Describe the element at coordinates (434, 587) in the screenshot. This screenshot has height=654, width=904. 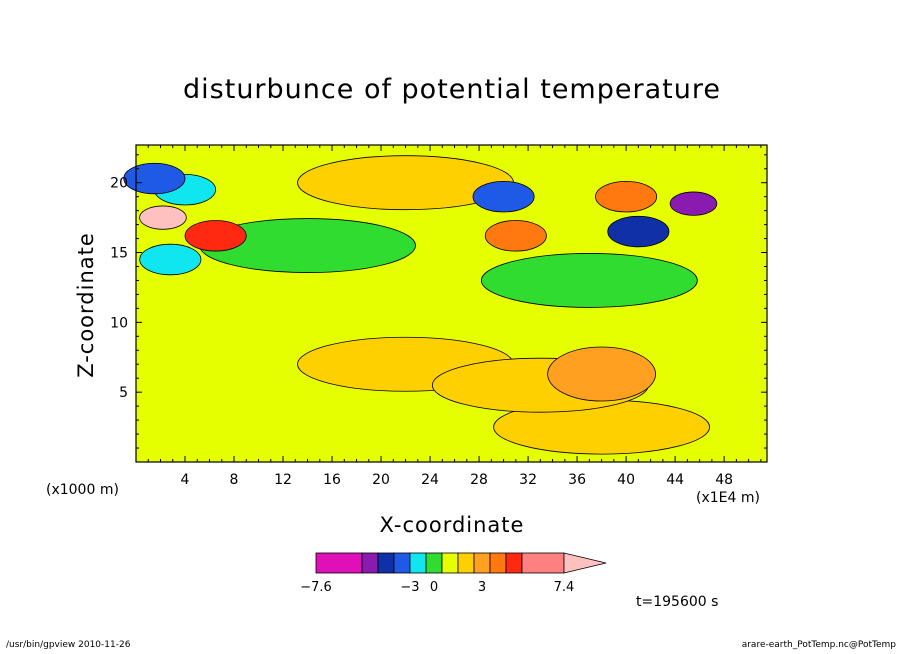
I see `colorbar-tick-label: 0` at that location.